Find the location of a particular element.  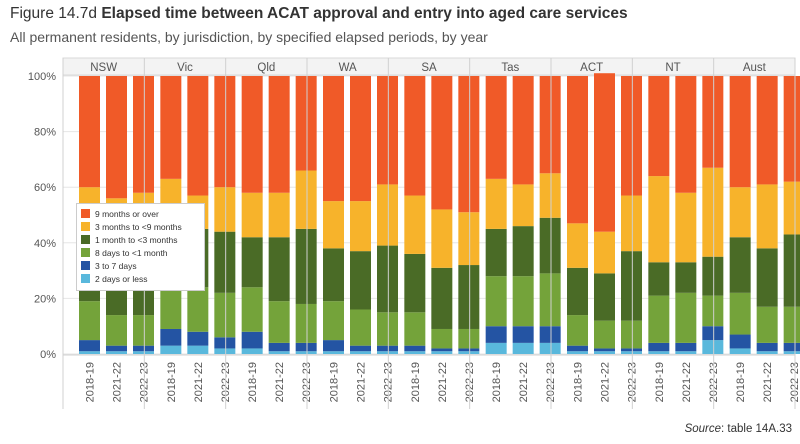

legend-label: 9 months or over is located at coordinates (127, 213).